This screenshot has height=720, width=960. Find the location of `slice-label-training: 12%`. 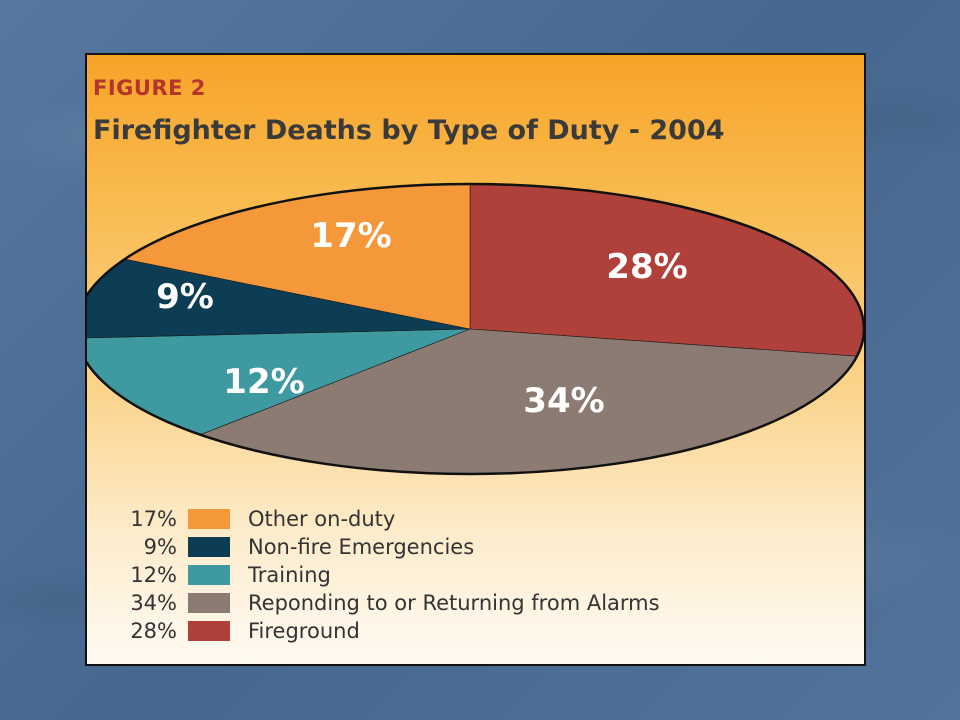

slice-label-training: 12% is located at coordinates (263, 382).